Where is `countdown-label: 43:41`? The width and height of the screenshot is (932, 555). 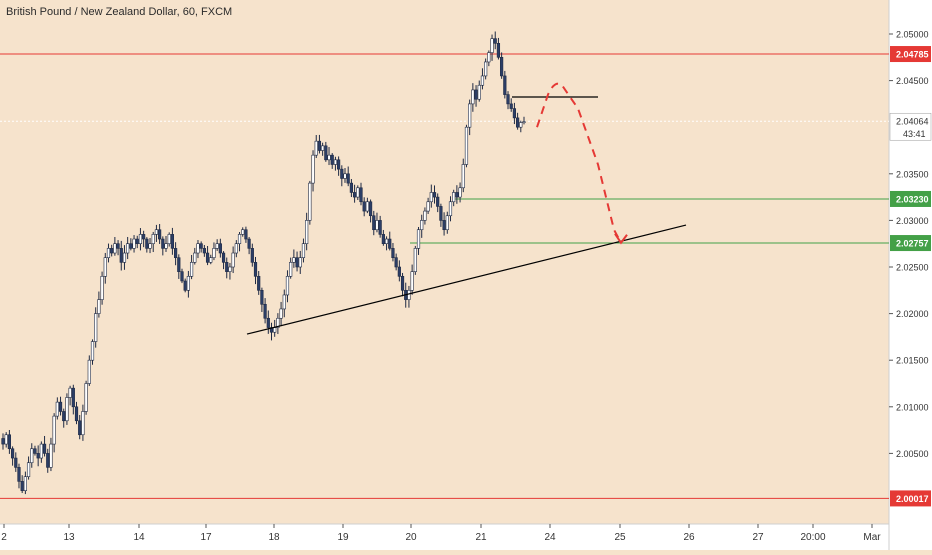
countdown-label: 43:41 is located at coordinates (914, 134).